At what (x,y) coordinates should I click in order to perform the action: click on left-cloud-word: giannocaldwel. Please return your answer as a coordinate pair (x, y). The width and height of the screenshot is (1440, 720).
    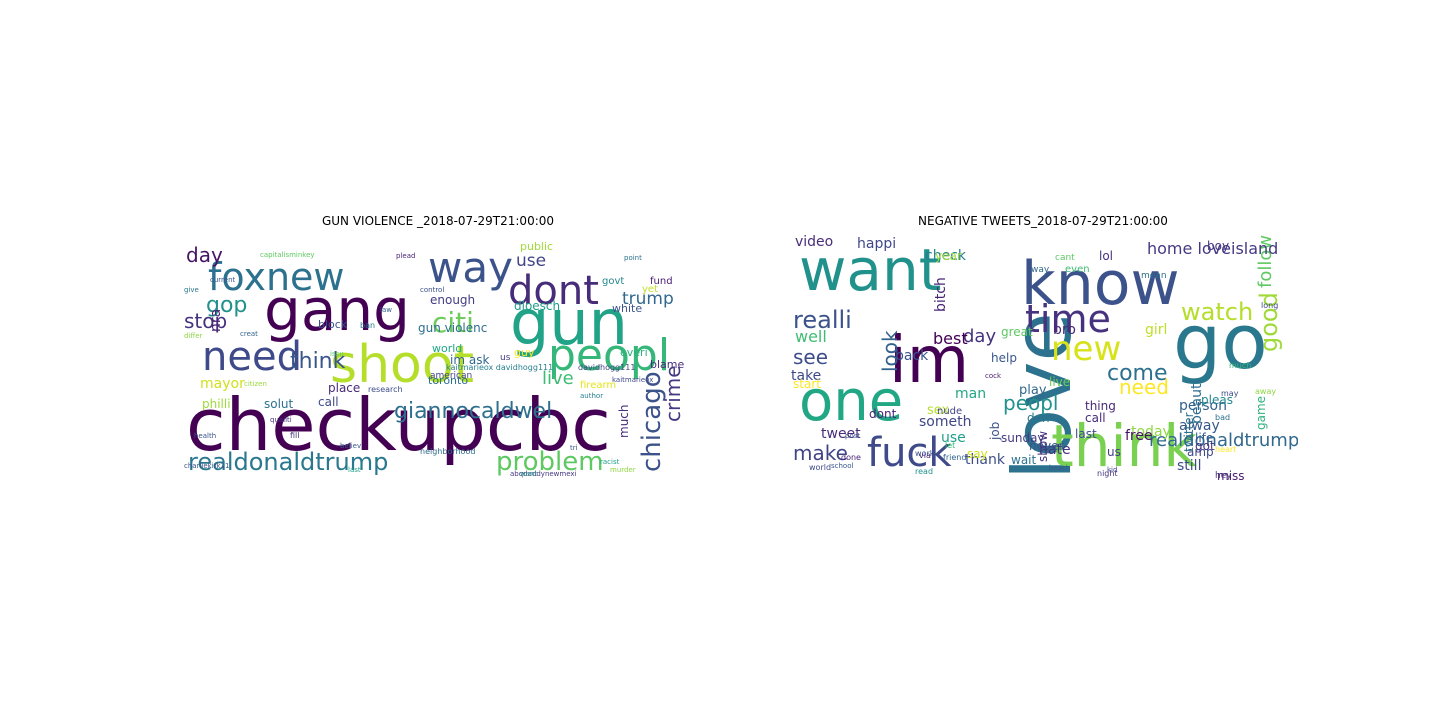
    Looking at the image, I should click on (473, 411).